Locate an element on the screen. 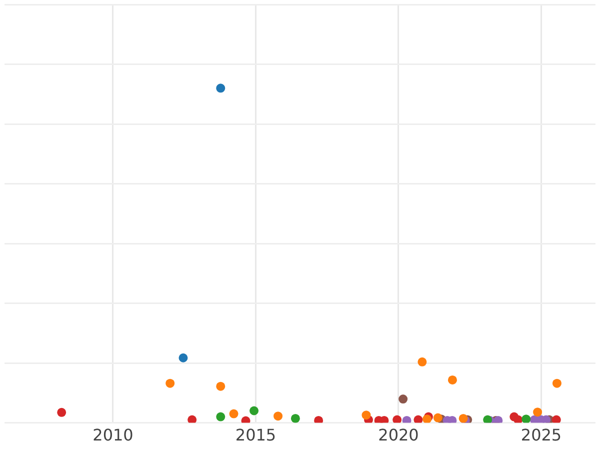 The width and height of the screenshot is (600, 450). x-tick-label: 2010 is located at coordinates (113, 435).